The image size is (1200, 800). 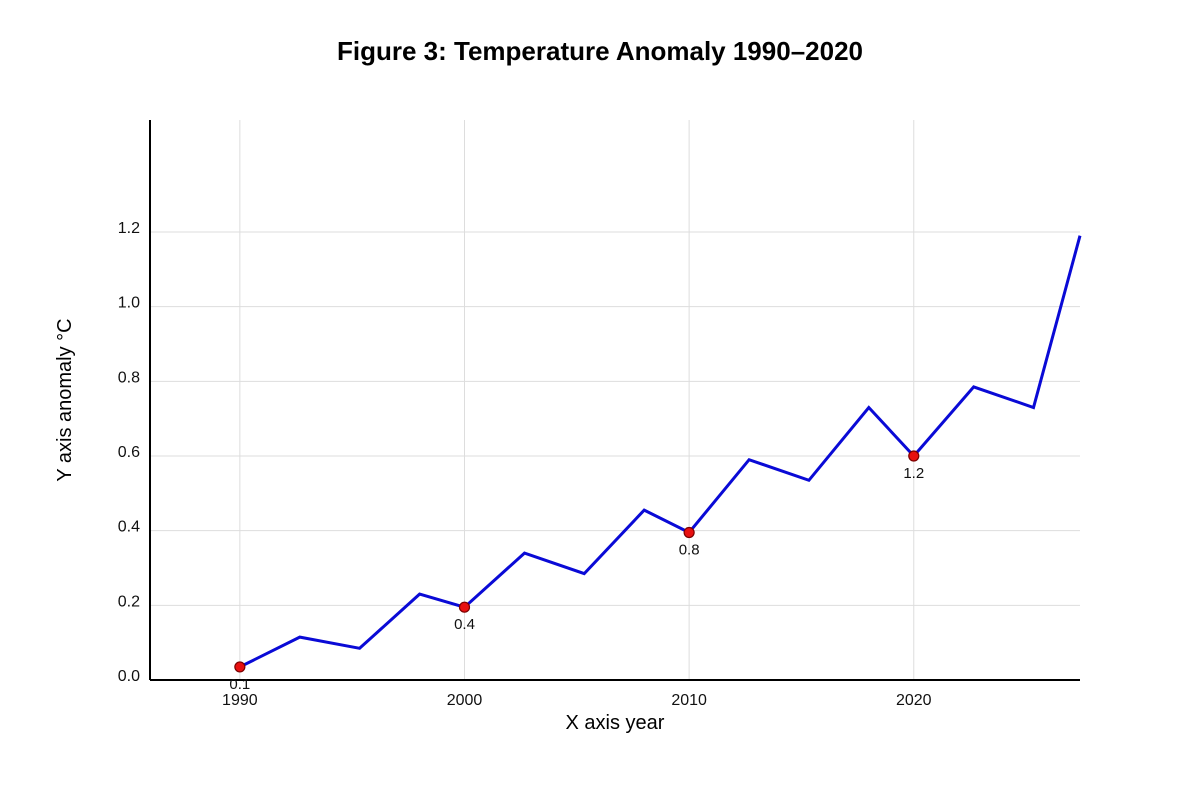 I want to click on x-axis-label: X axis year, so click(x=615, y=723).